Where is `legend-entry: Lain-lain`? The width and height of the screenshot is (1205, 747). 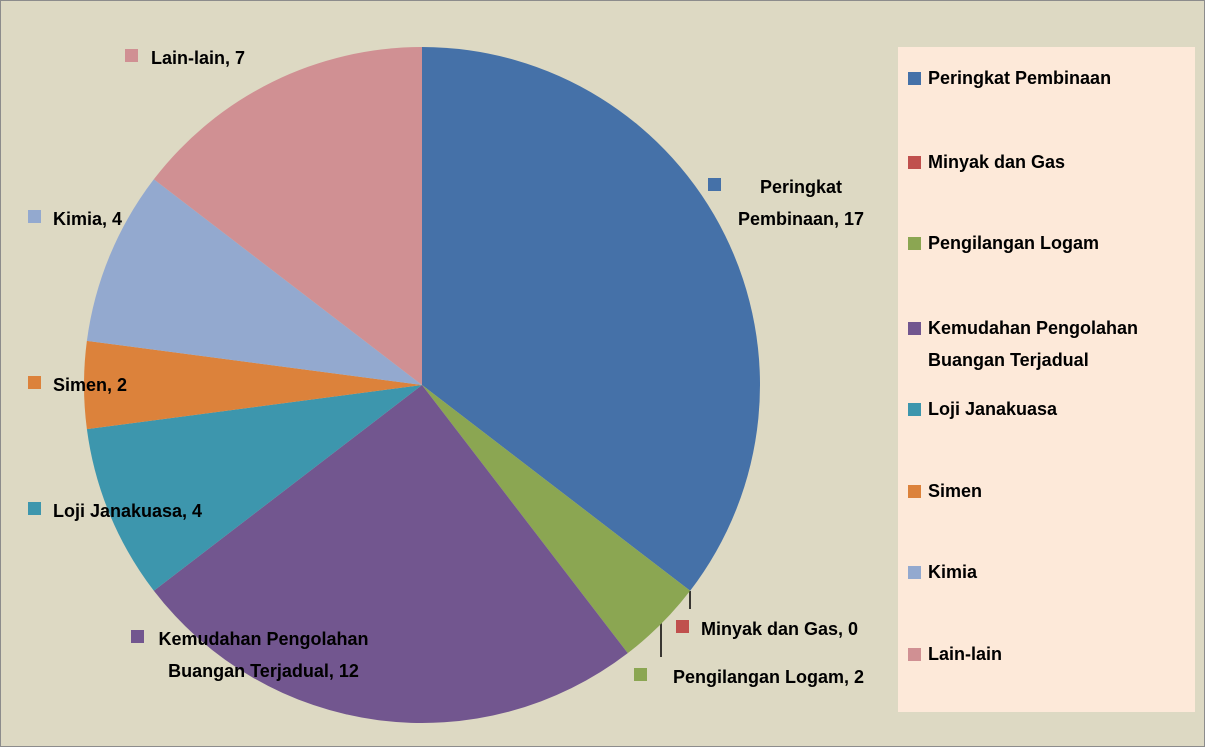
legend-entry: Lain-lain is located at coordinates (965, 654).